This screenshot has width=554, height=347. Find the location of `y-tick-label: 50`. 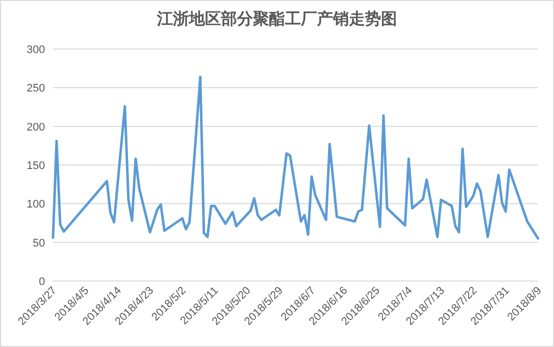

y-tick-label: 50 is located at coordinates (38, 243).